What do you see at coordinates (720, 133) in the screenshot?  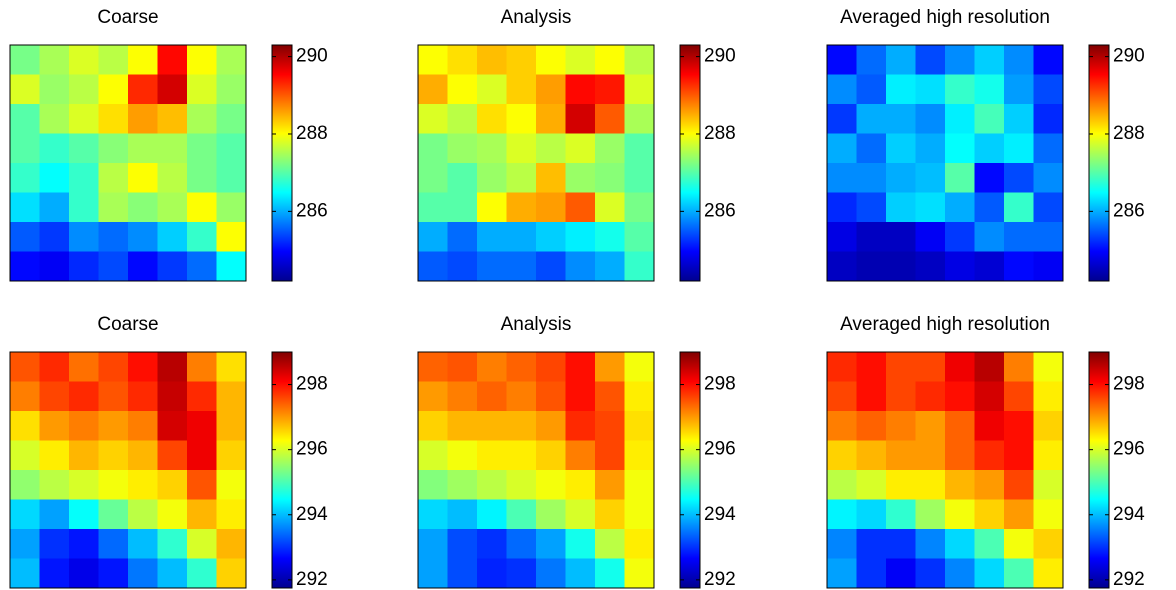 I see `colorbar-tick-label: 288` at bounding box center [720, 133].